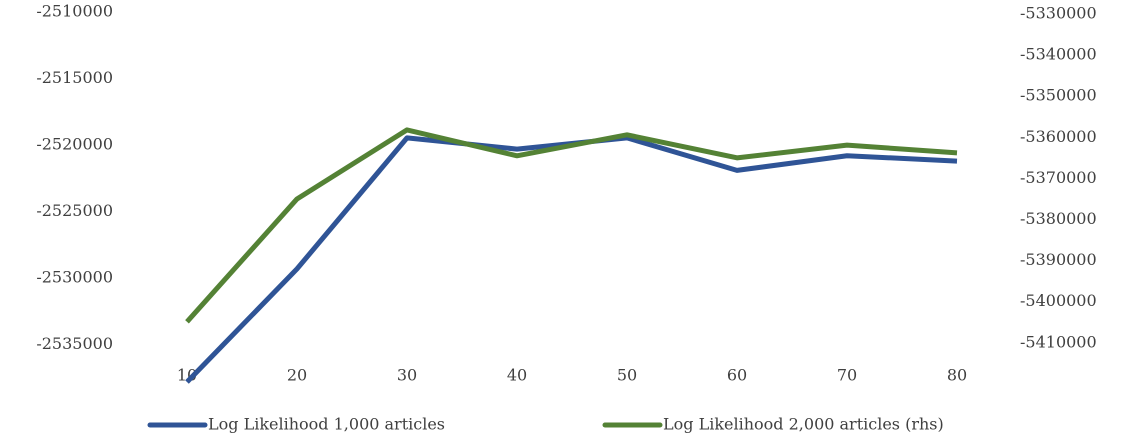  What do you see at coordinates (74, 210) in the screenshot?
I see `y-tick-label: -2525000` at bounding box center [74, 210].